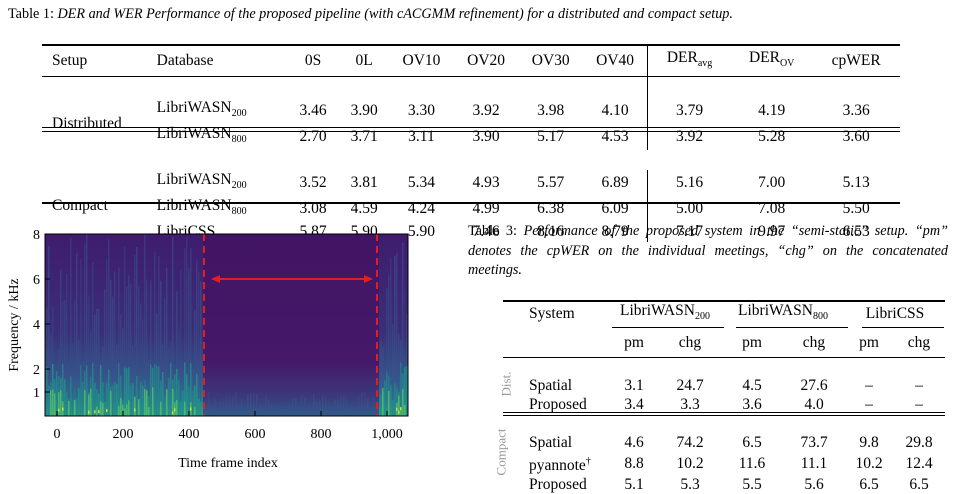  I want to click on t1-cell: 5.57, so click(551, 183).